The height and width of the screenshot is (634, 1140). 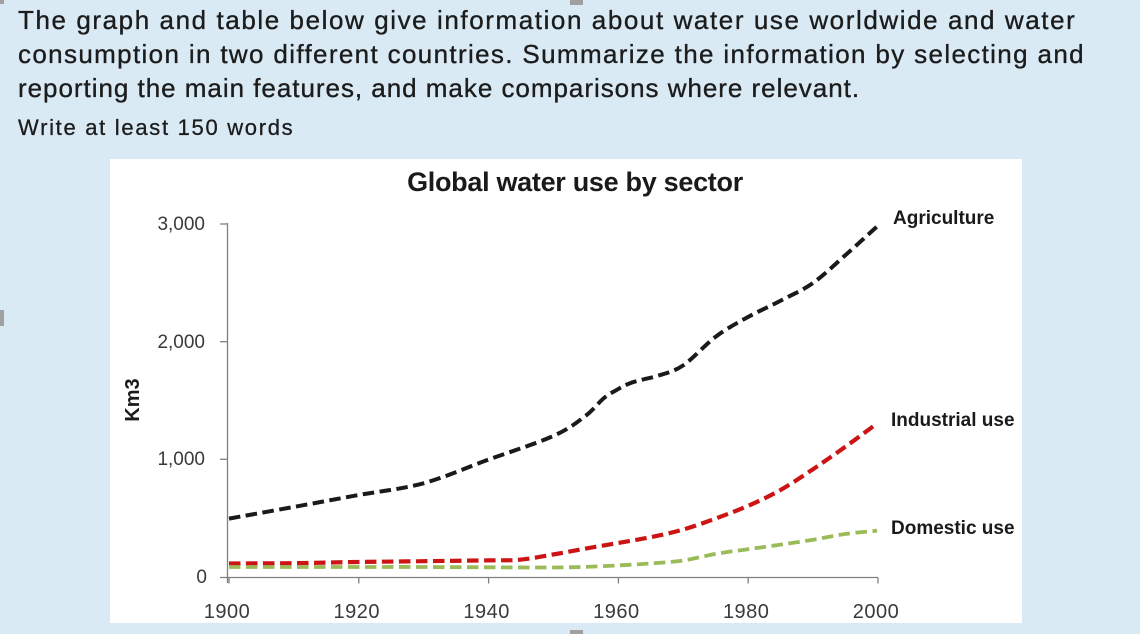 I want to click on svg-text: 3,000, so click(x=181, y=224).